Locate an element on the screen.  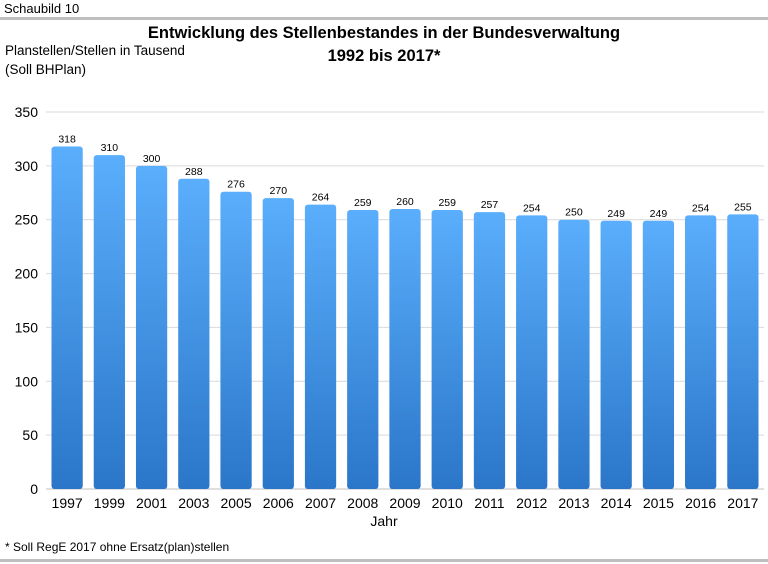
bar-2017 is located at coordinates (743, 352).